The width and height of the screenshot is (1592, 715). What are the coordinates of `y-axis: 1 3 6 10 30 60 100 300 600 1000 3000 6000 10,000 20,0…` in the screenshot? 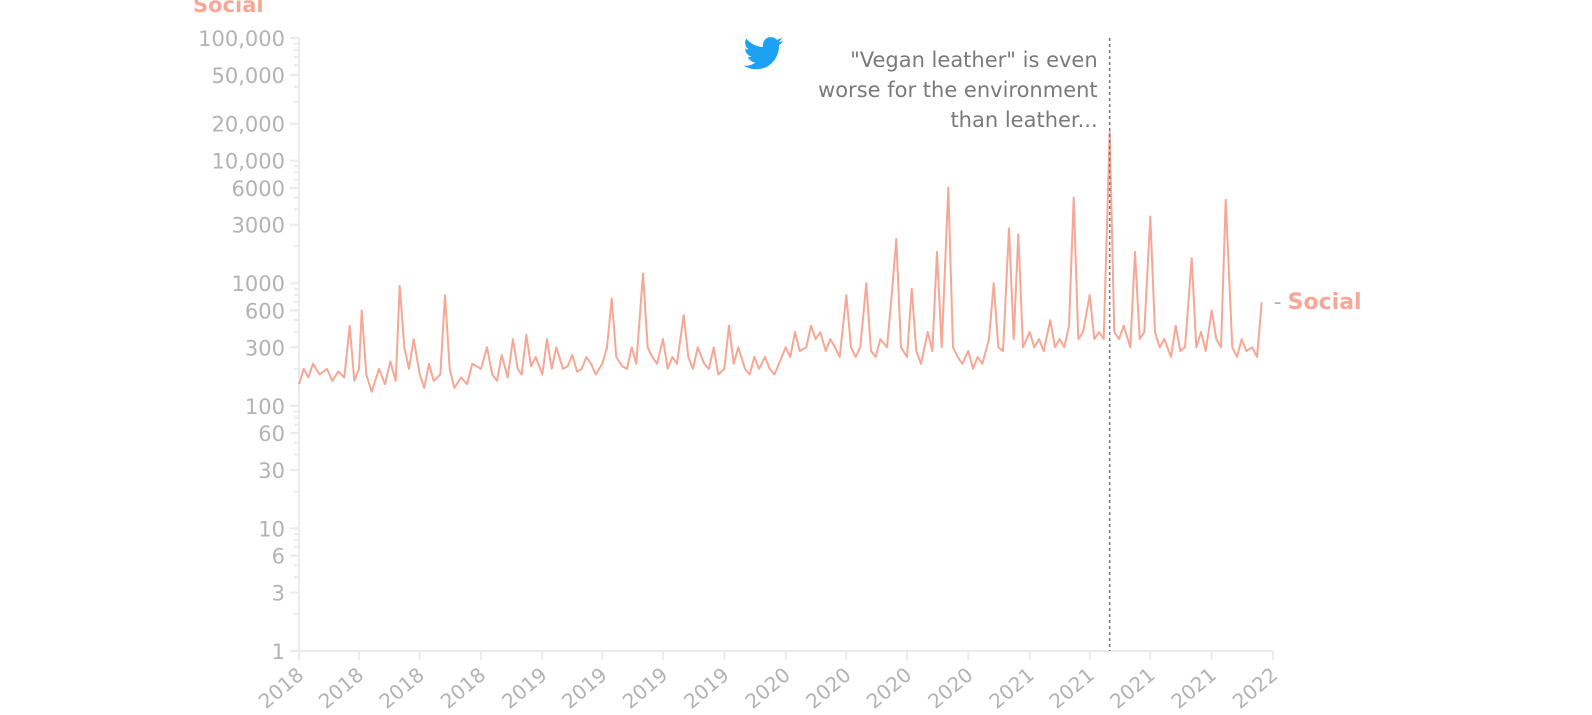 It's located at (249, 345).